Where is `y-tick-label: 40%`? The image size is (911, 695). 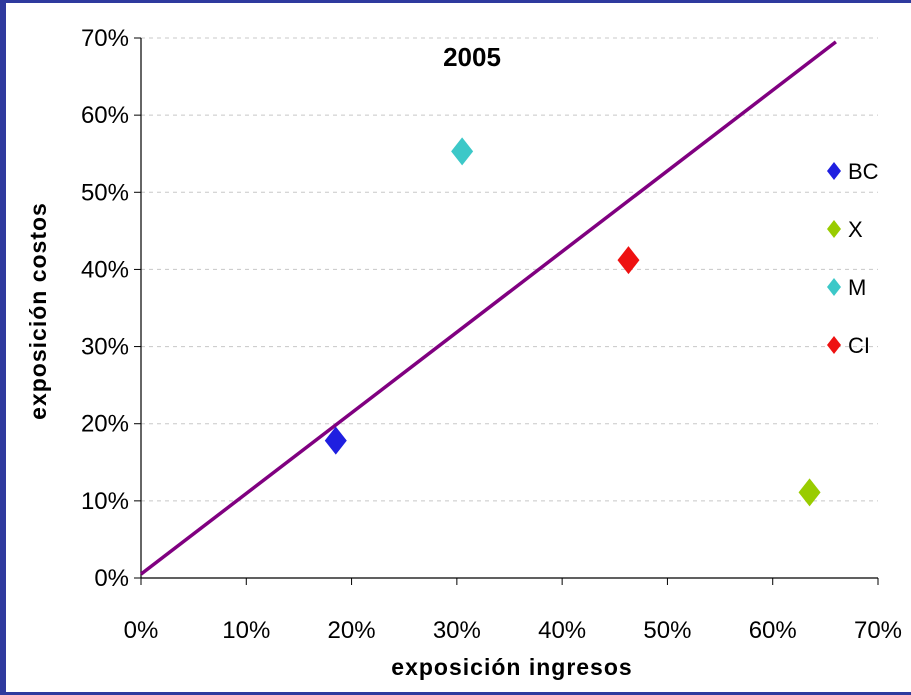 y-tick-label: 40% is located at coordinates (105, 269).